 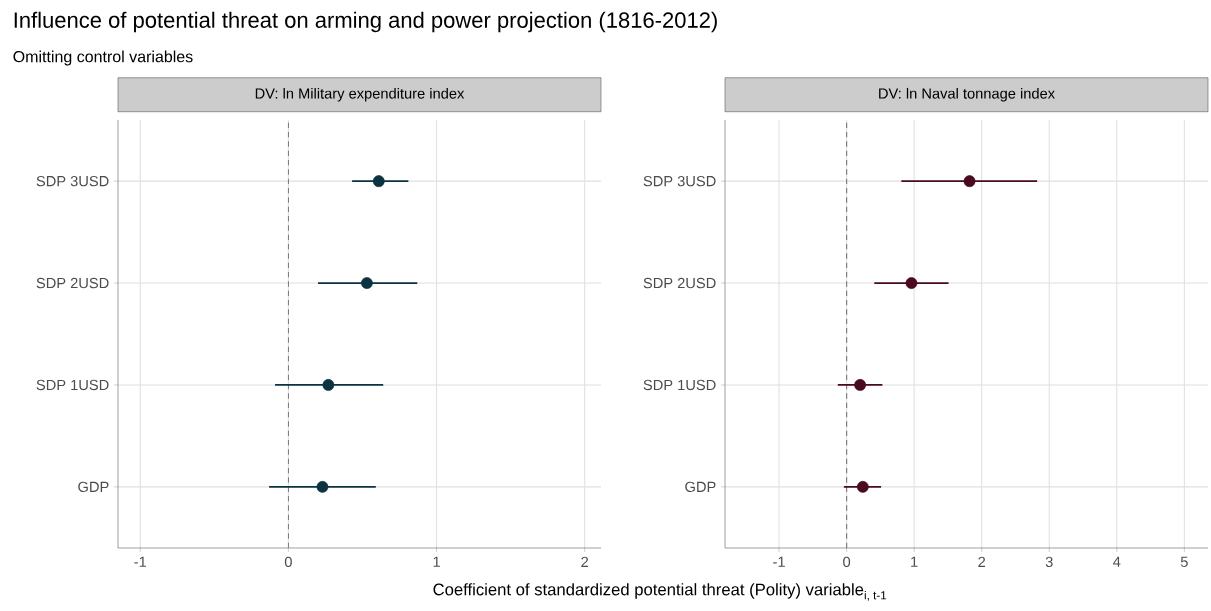 What do you see at coordinates (365, 22) in the screenshot?
I see `text: Influence of potential threat on arming and power projection (1816-2012)` at bounding box center [365, 22].